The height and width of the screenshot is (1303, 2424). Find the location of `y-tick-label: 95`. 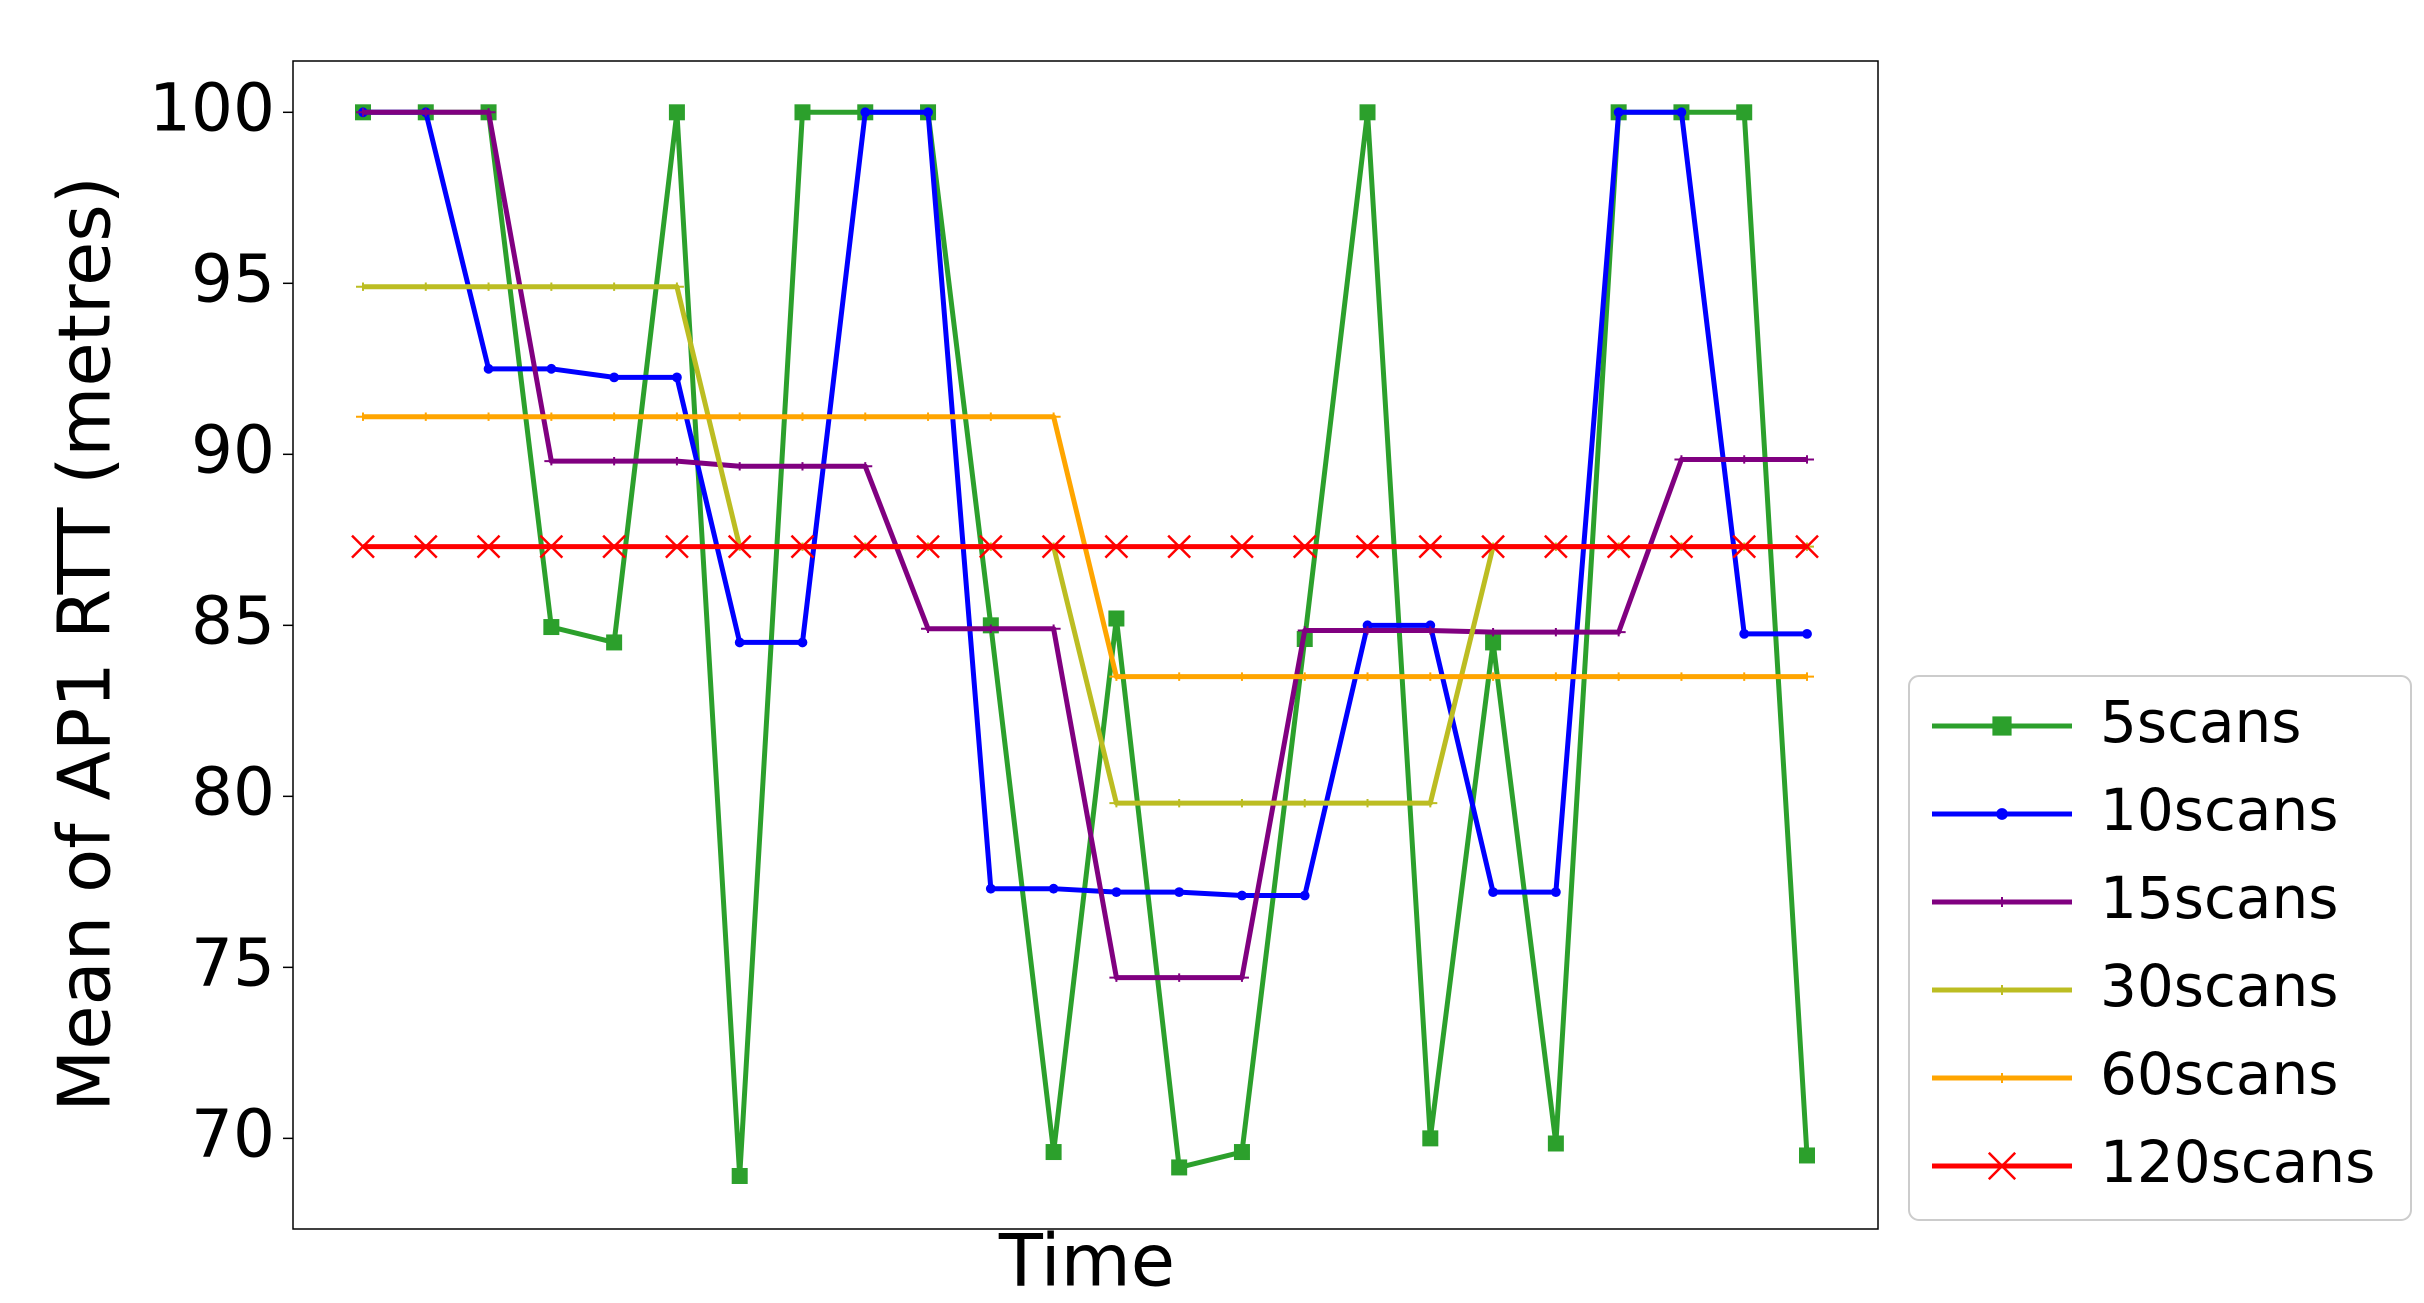

y-tick-label: 95 is located at coordinates (233, 278).